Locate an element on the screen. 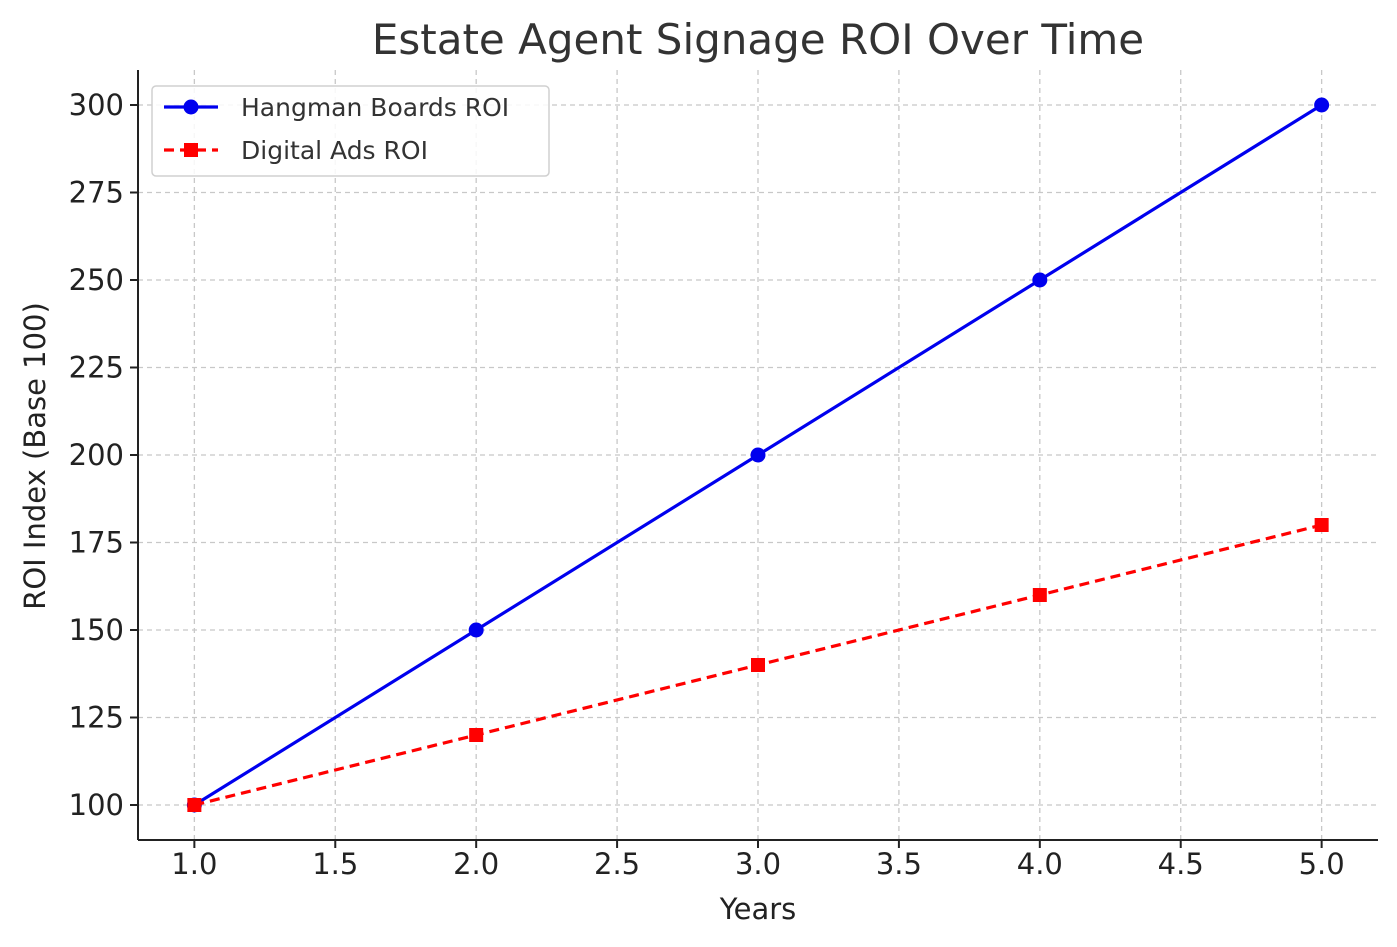 The height and width of the screenshot is (947, 1397). y-tick-label: 125 is located at coordinates (96, 718).